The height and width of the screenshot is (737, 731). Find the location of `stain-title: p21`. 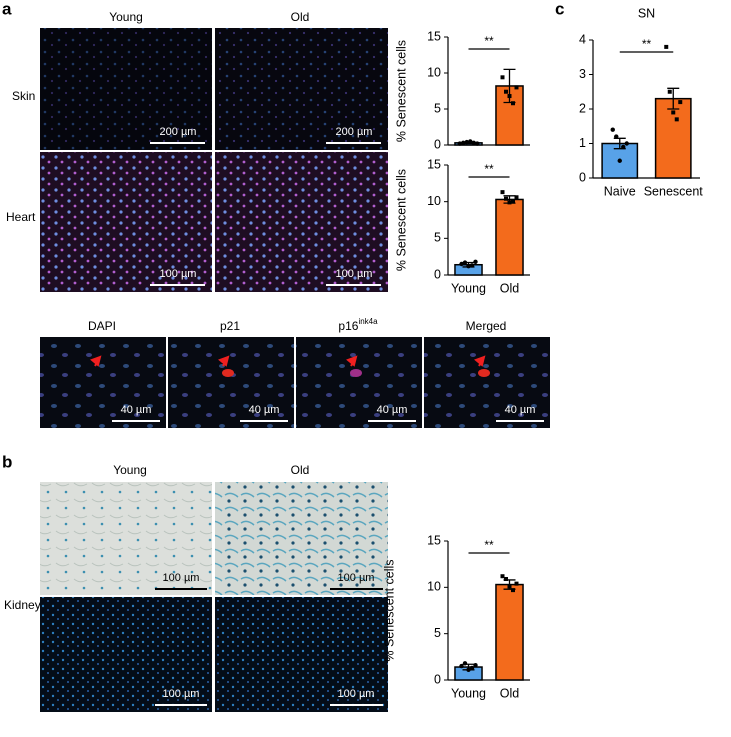

stain-title: p21 is located at coordinates (230, 326).